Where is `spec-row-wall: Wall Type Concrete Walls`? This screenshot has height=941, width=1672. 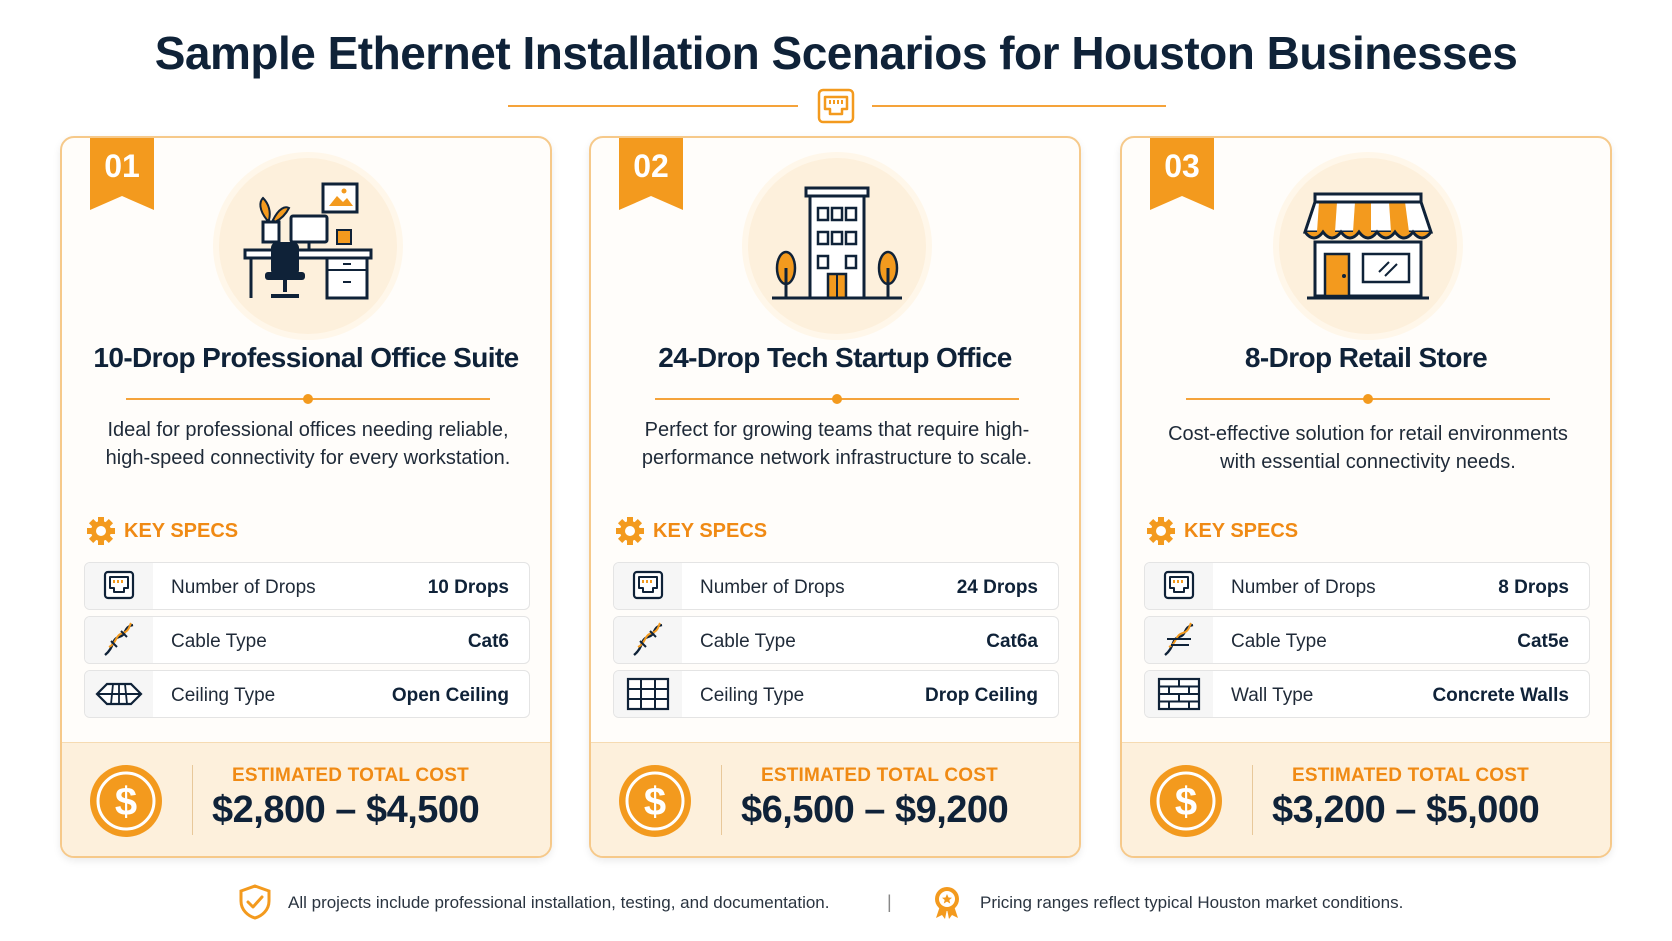
spec-row-wall: Wall Type Concrete Walls is located at coordinates (1367, 694).